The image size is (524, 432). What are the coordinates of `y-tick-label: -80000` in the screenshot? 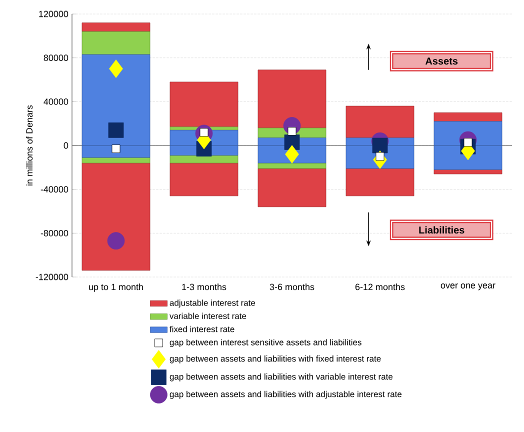 It's located at (54, 233).